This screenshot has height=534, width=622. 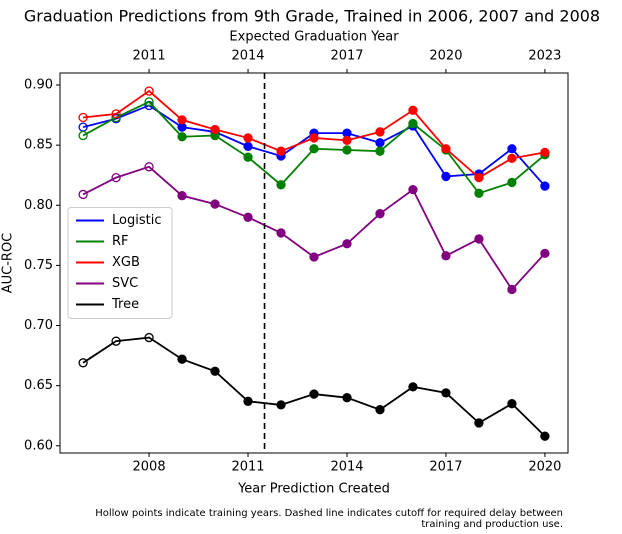 I want to click on legend-label: SVC, so click(x=125, y=283).